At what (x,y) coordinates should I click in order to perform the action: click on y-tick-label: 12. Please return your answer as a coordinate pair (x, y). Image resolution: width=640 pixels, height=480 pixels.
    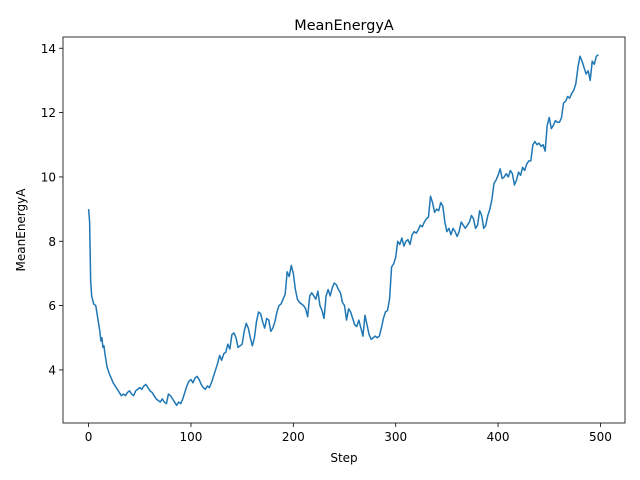
    Looking at the image, I should click on (48, 113).